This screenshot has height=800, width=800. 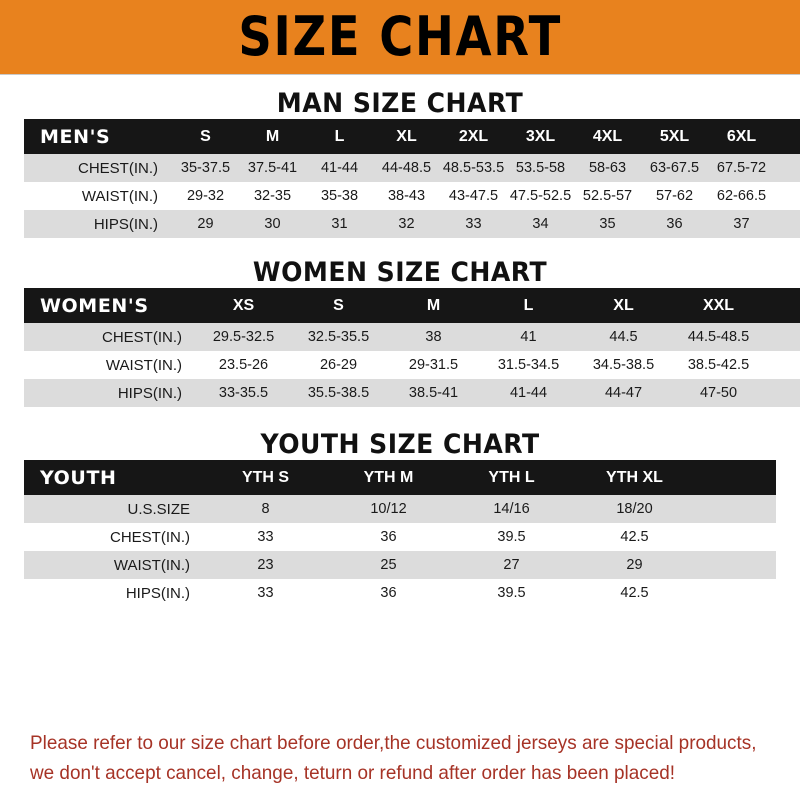 I want to click on row-label-hips: HIPS(IN.), so click(x=149, y=393).